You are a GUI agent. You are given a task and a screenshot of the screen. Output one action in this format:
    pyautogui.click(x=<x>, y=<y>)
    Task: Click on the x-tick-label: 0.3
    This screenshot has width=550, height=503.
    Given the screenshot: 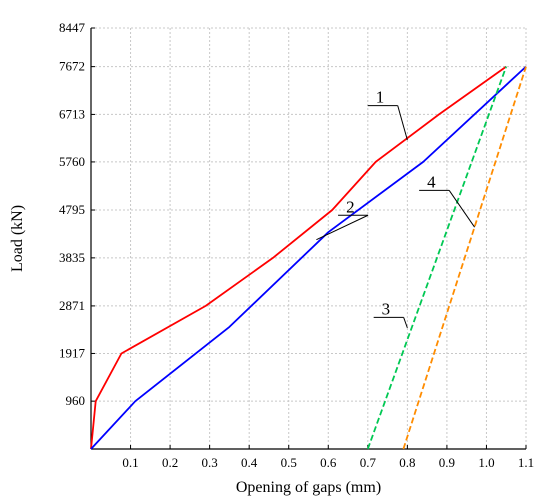 What is the action you would take?
    pyautogui.click(x=210, y=462)
    